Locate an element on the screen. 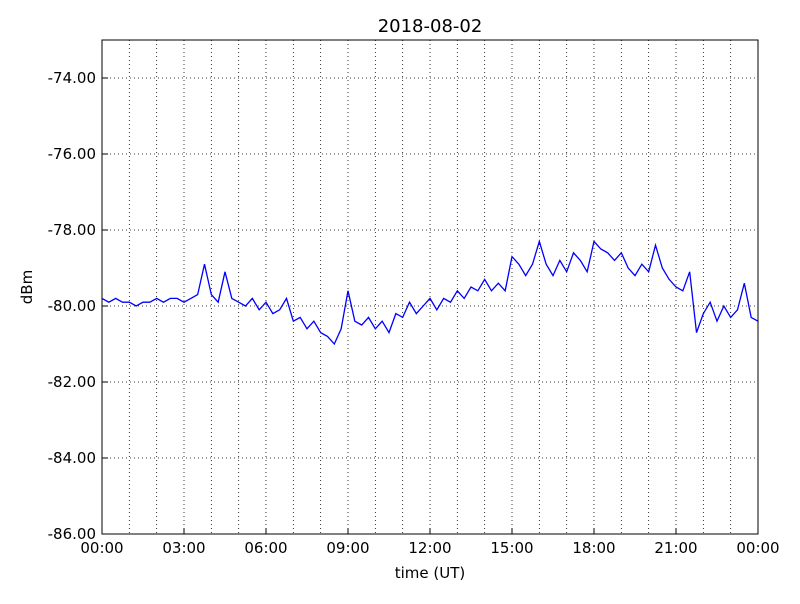 This screenshot has height=604, width=800. x-tick-label: 21:00 is located at coordinates (675, 548).